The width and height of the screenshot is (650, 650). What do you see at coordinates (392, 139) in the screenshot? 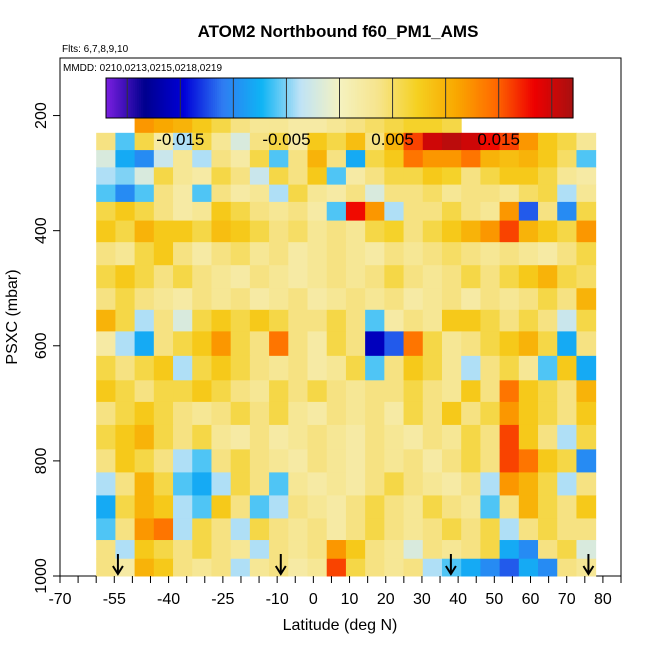
I see `colorbar-tick-label: 0.005` at bounding box center [392, 139].